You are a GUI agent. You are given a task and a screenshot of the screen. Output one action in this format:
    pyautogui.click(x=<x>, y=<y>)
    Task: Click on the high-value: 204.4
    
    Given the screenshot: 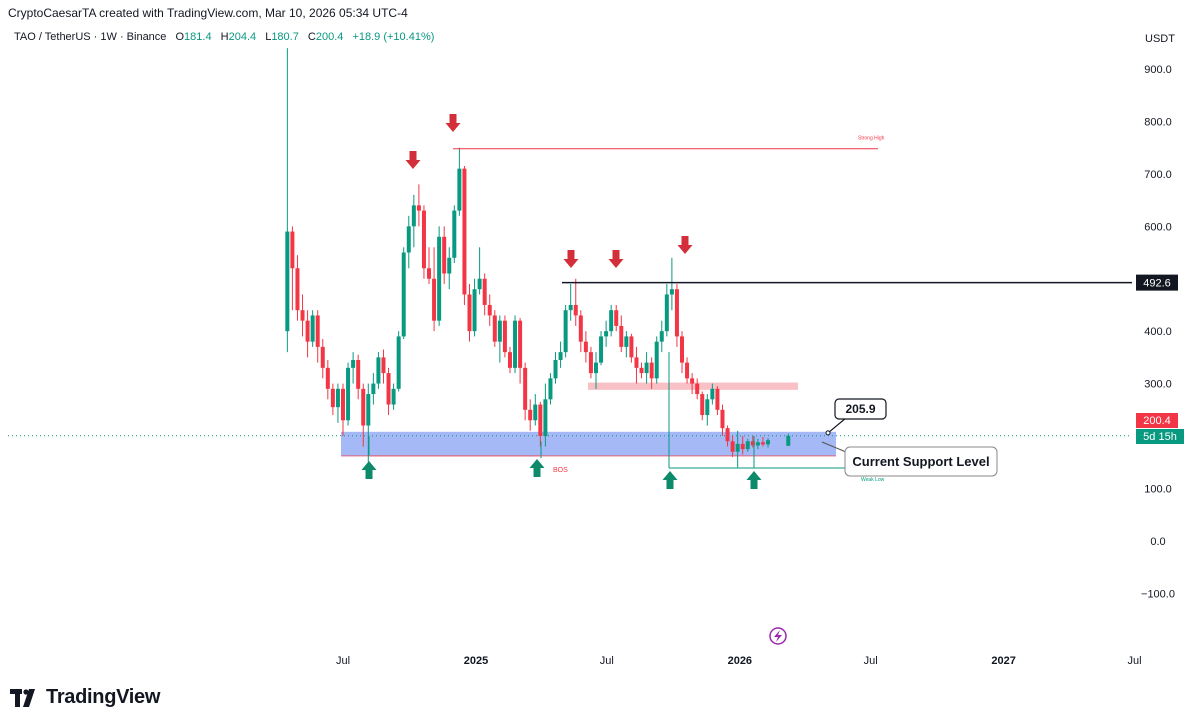 What is the action you would take?
    pyautogui.click(x=242, y=37)
    